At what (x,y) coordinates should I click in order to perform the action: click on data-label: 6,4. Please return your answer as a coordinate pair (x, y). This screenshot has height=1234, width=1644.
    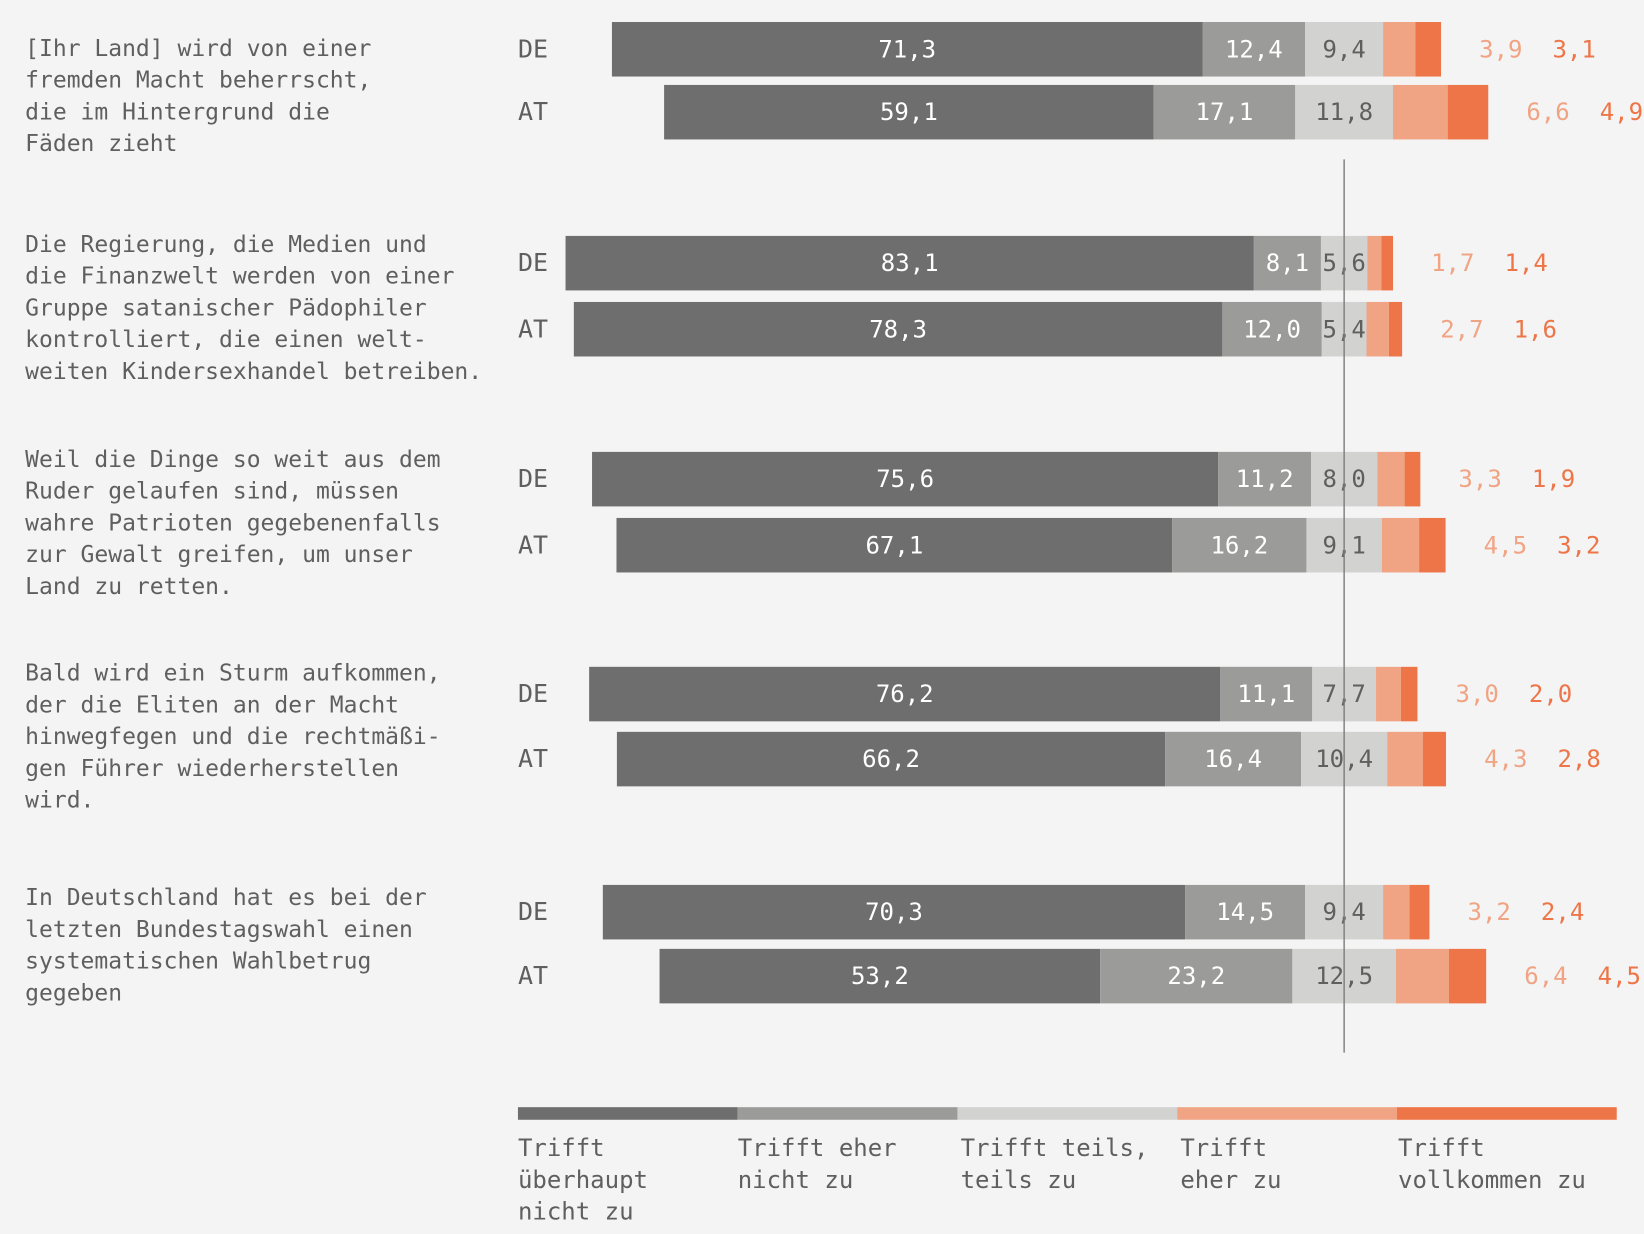
    Looking at the image, I should click on (1545, 976).